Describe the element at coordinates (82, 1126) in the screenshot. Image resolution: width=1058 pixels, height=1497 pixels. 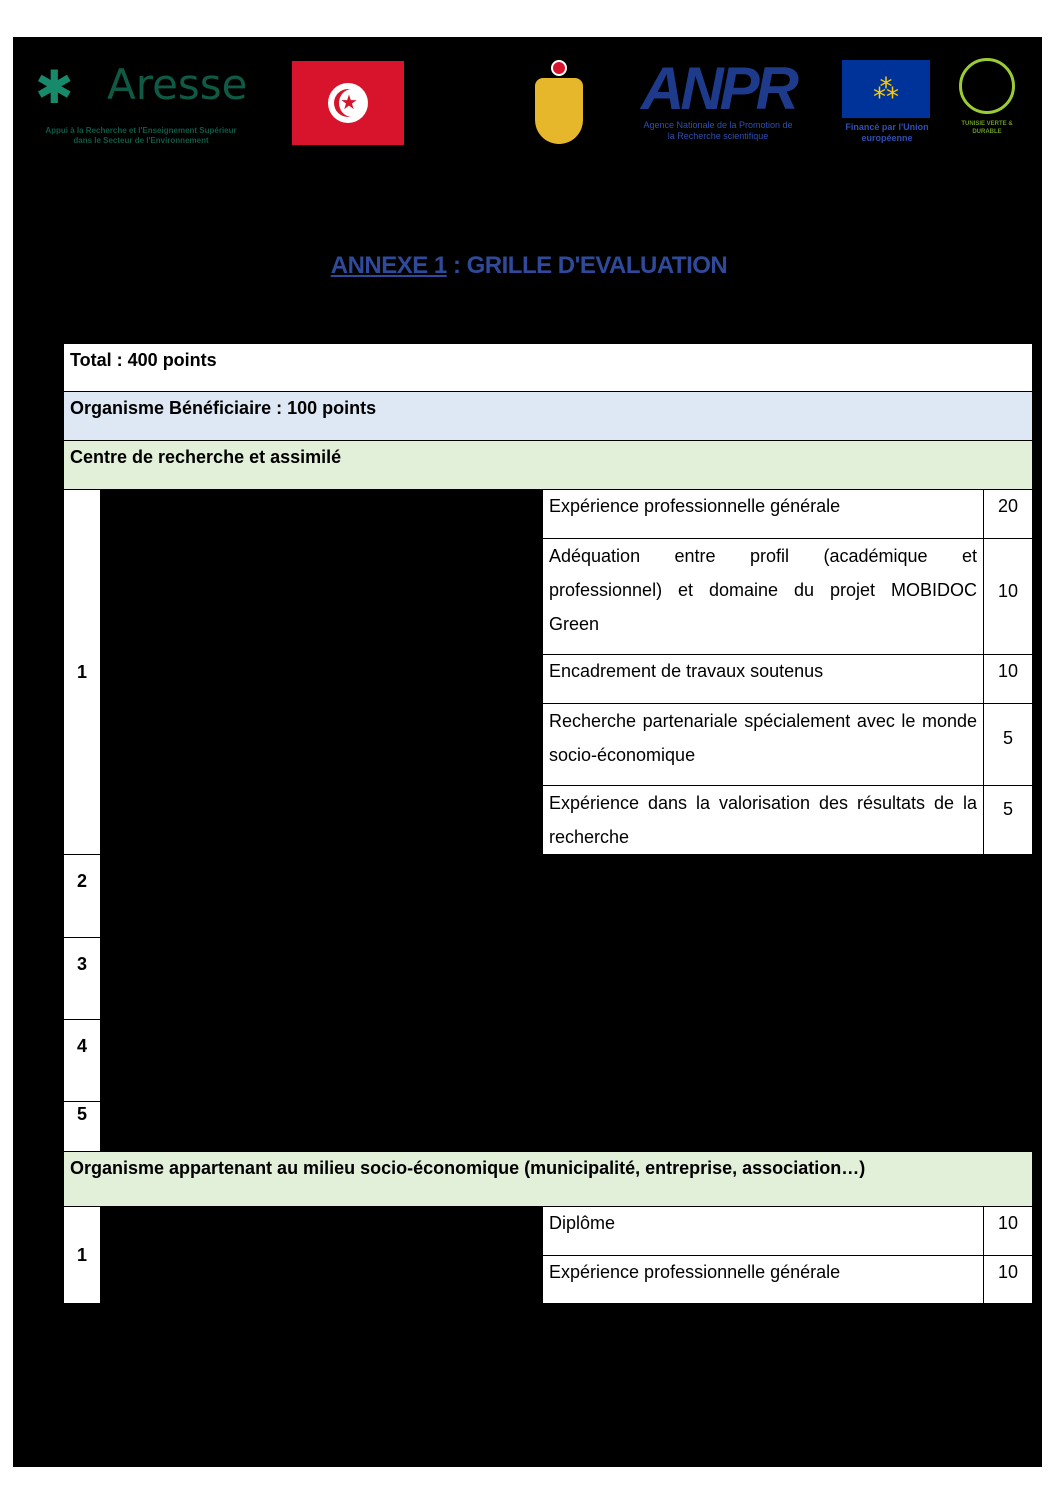
I see `row-number: 5` at that location.